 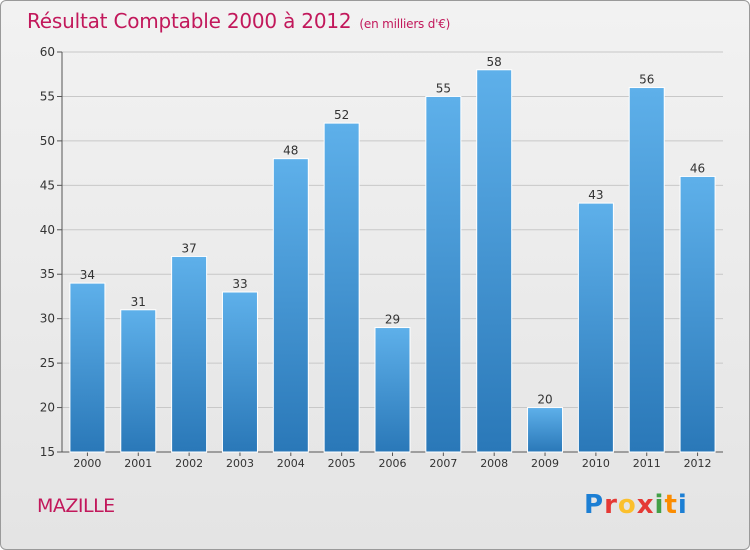 What do you see at coordinates (47, 230) in the screenshot?
I see `y-tick-label: 40` at bounding box center [47, 230].